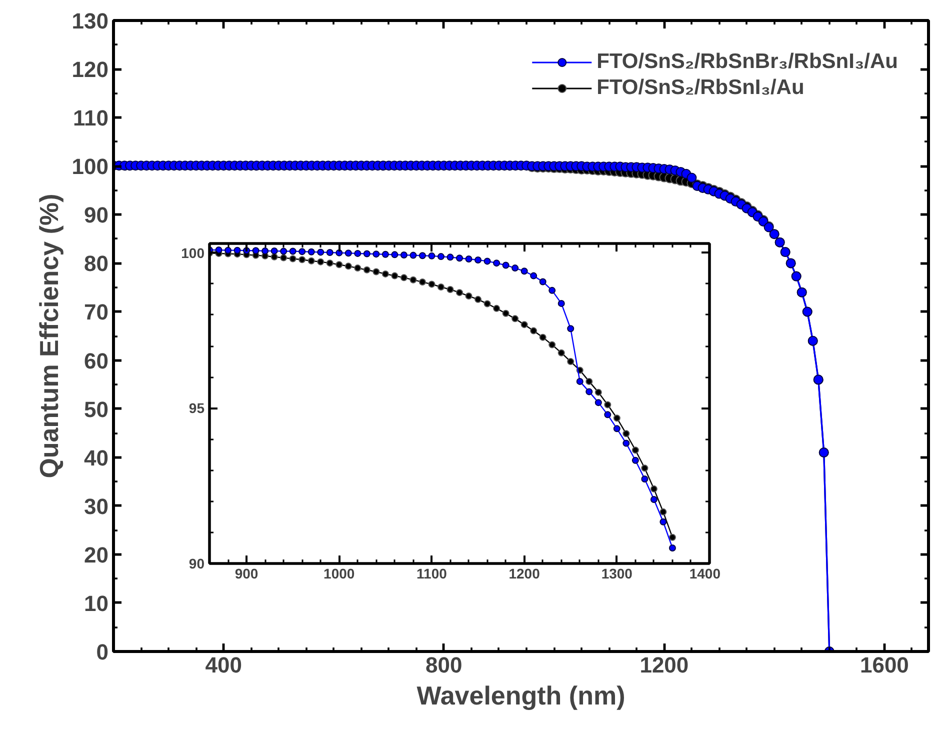 Image resolution: width=932 pixels, height=744 pixels. What do you see at coordinates (96, 361) in the screenshot?
I see `y-tick-label: 60` at bounding box center [96, 361].